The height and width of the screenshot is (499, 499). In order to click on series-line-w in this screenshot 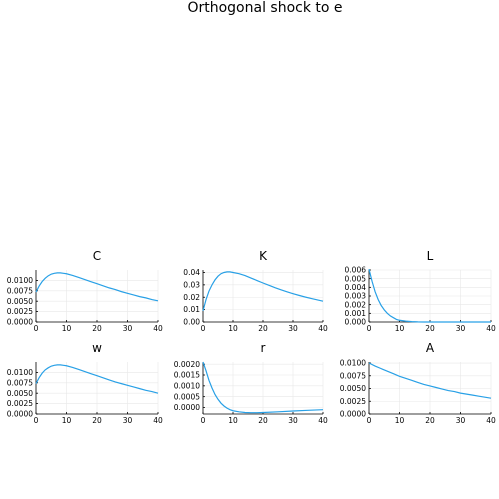, I will do `click(97, 379)`.